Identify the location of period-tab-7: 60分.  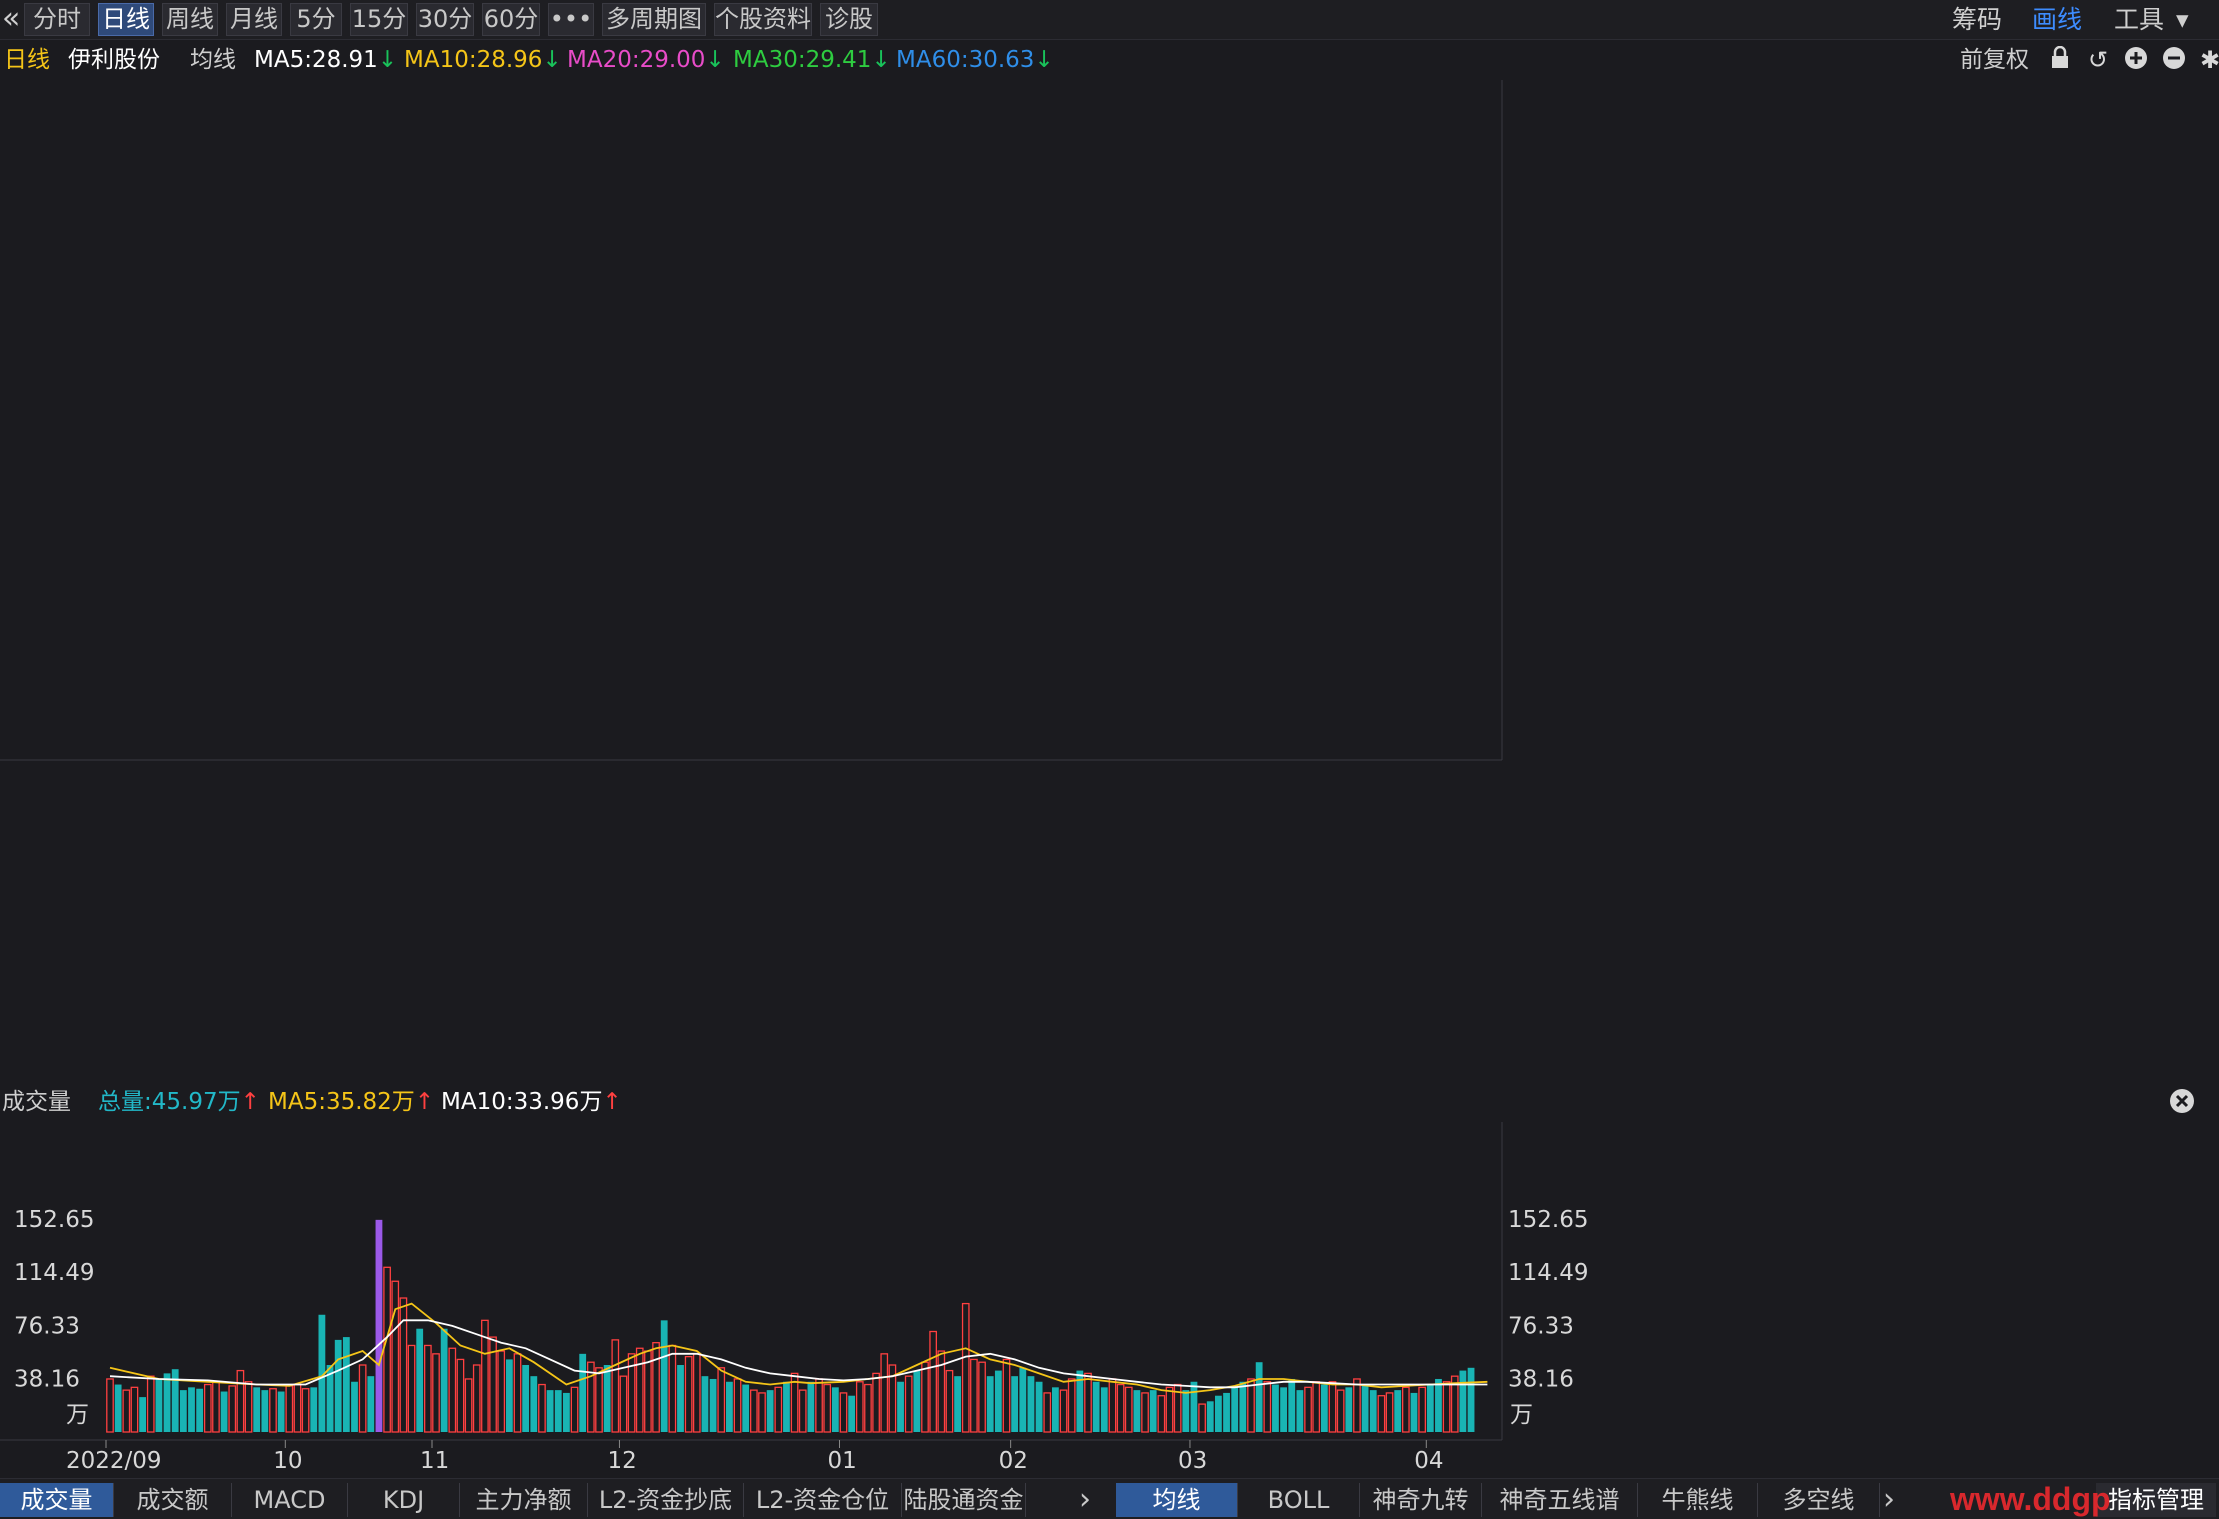
(511, 19).